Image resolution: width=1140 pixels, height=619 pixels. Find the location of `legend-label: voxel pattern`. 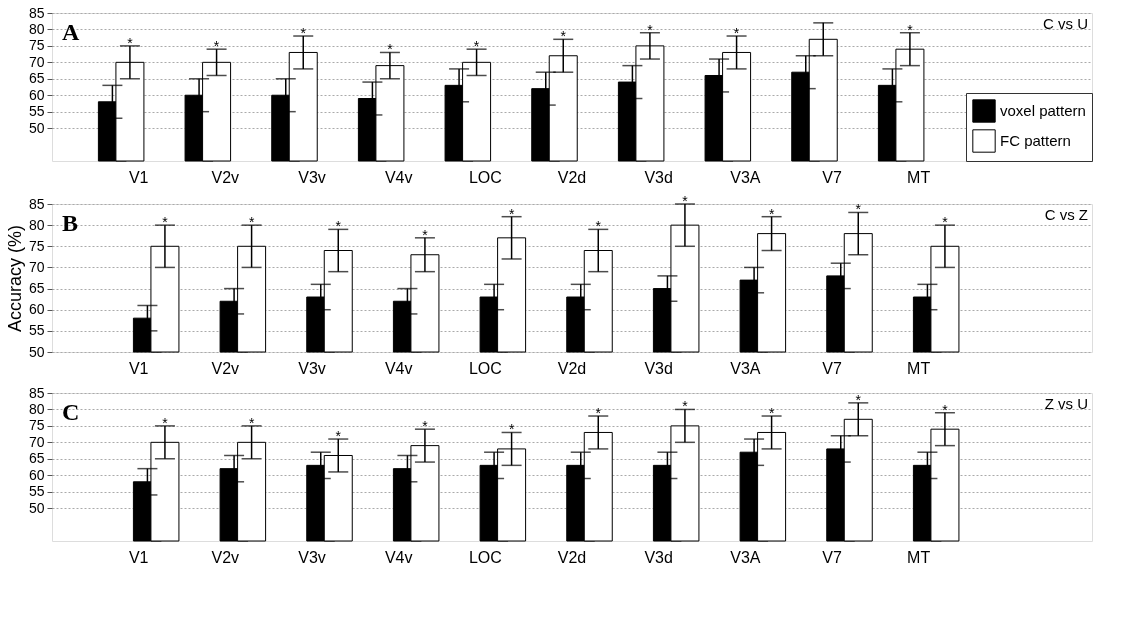

legend-label: voxel pattern is located at coordinates (1043, 110).